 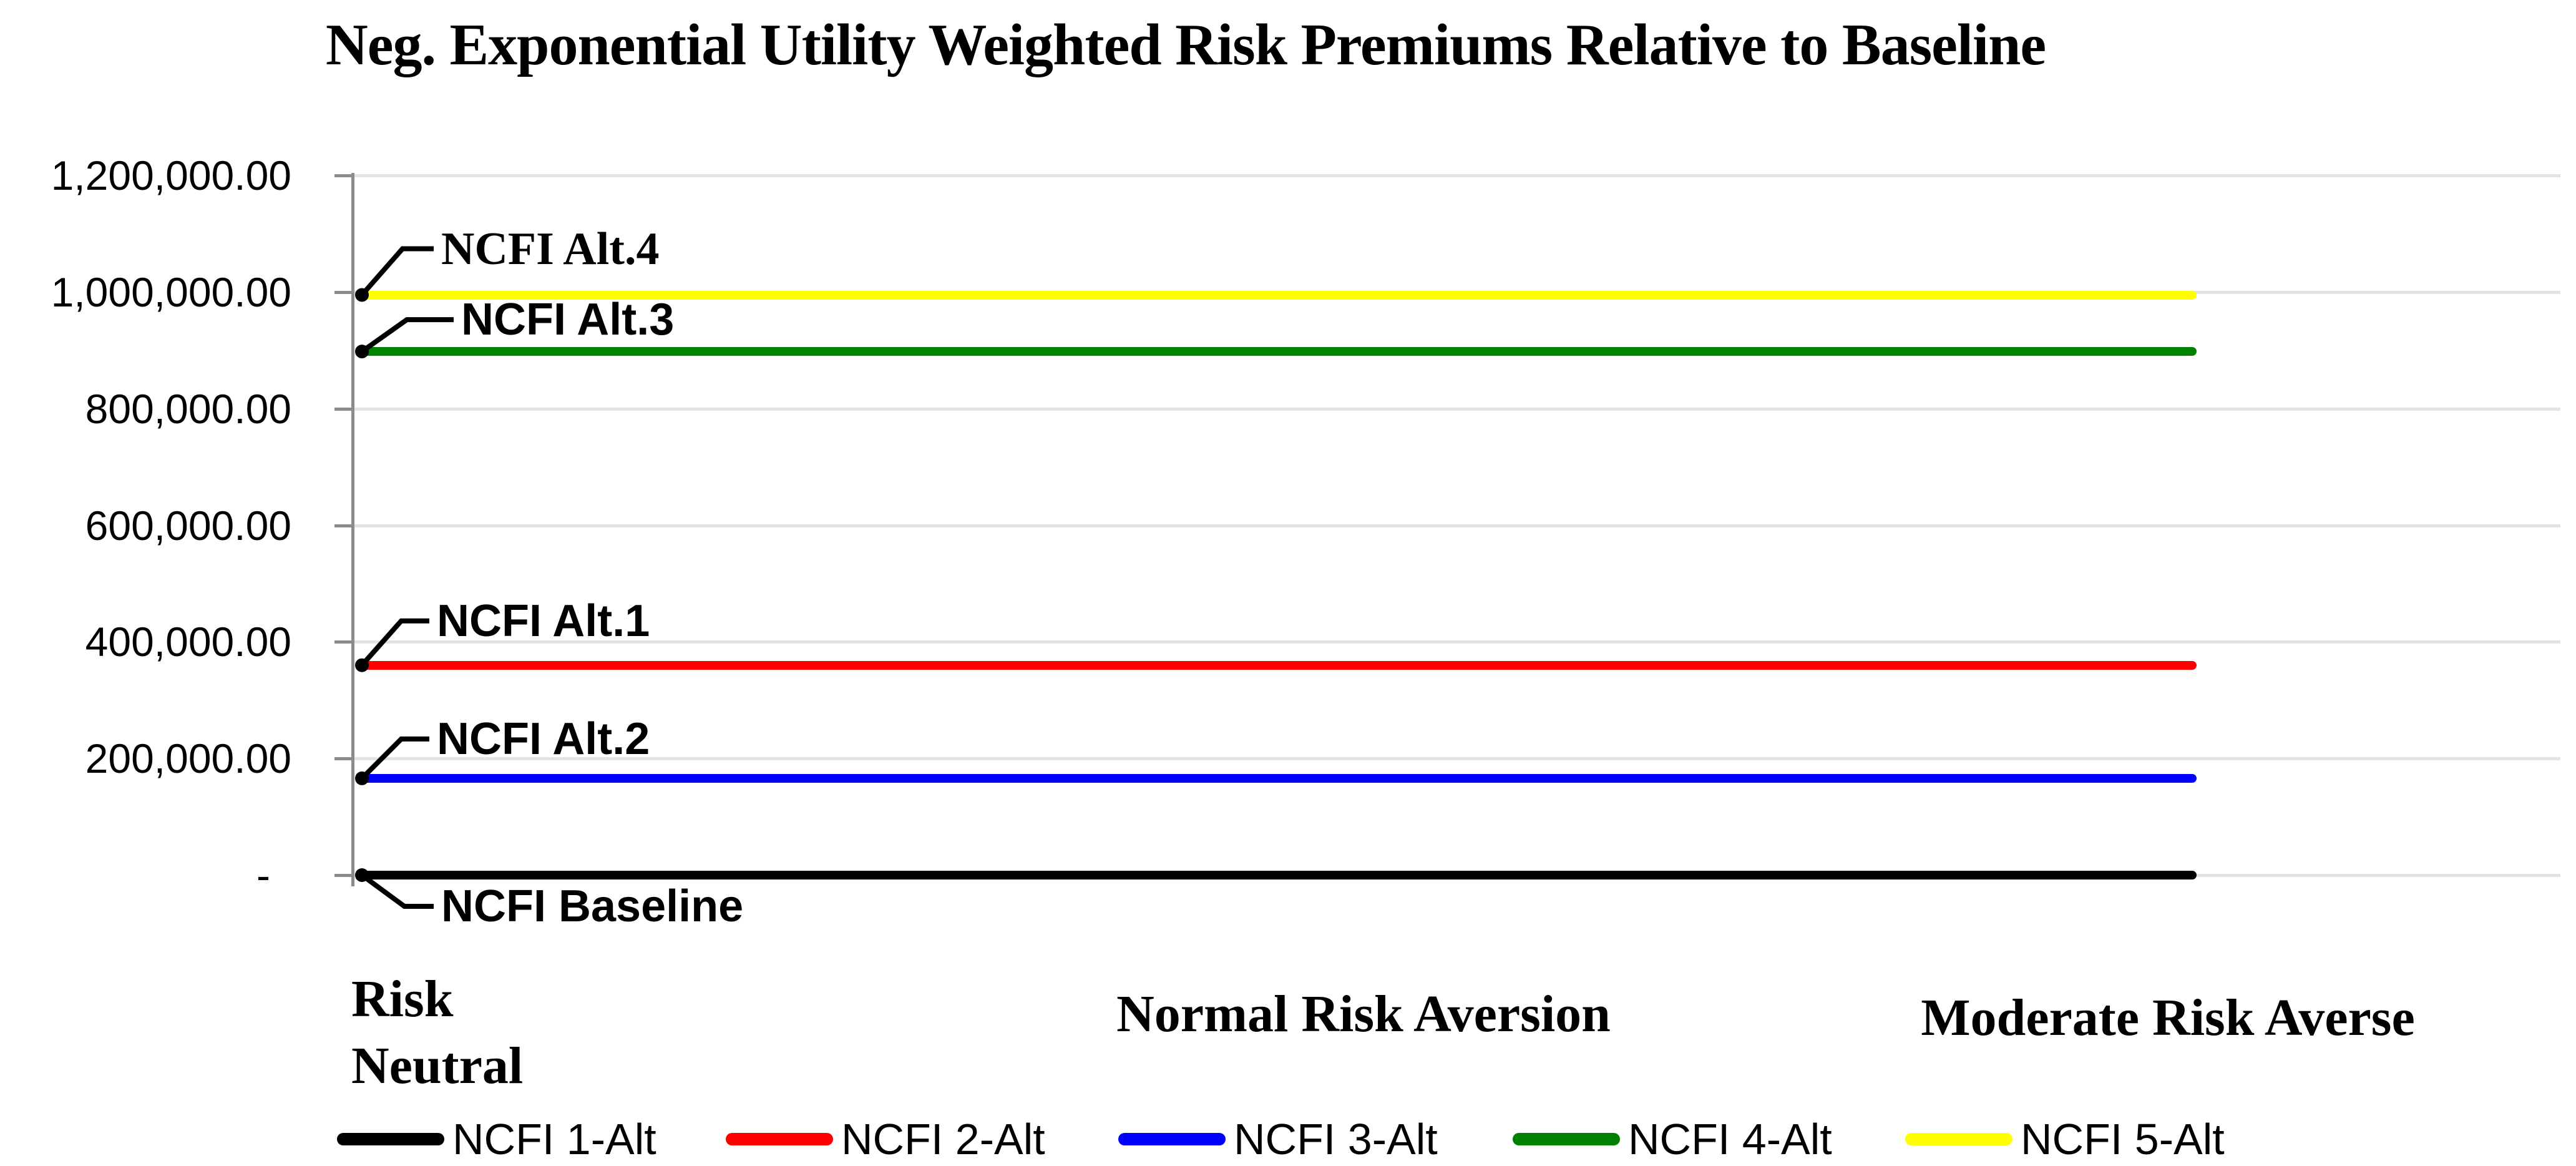 What do you see at coordinates (554, 1139) in the screenshot?
I see `legend-label: NCFI 1-Alt` at bounding box center [554, 1139].